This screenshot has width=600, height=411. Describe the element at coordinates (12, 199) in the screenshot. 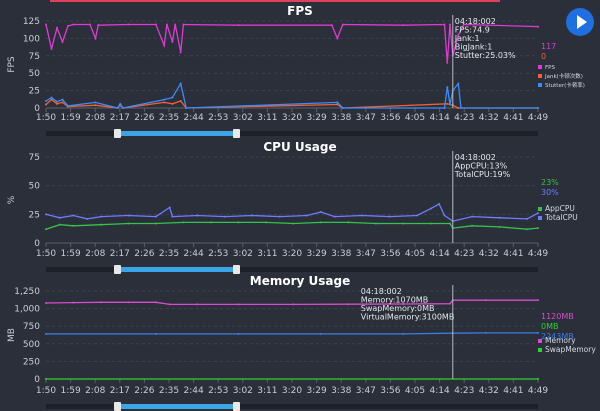

I see `y-axis-label: %` at that location.